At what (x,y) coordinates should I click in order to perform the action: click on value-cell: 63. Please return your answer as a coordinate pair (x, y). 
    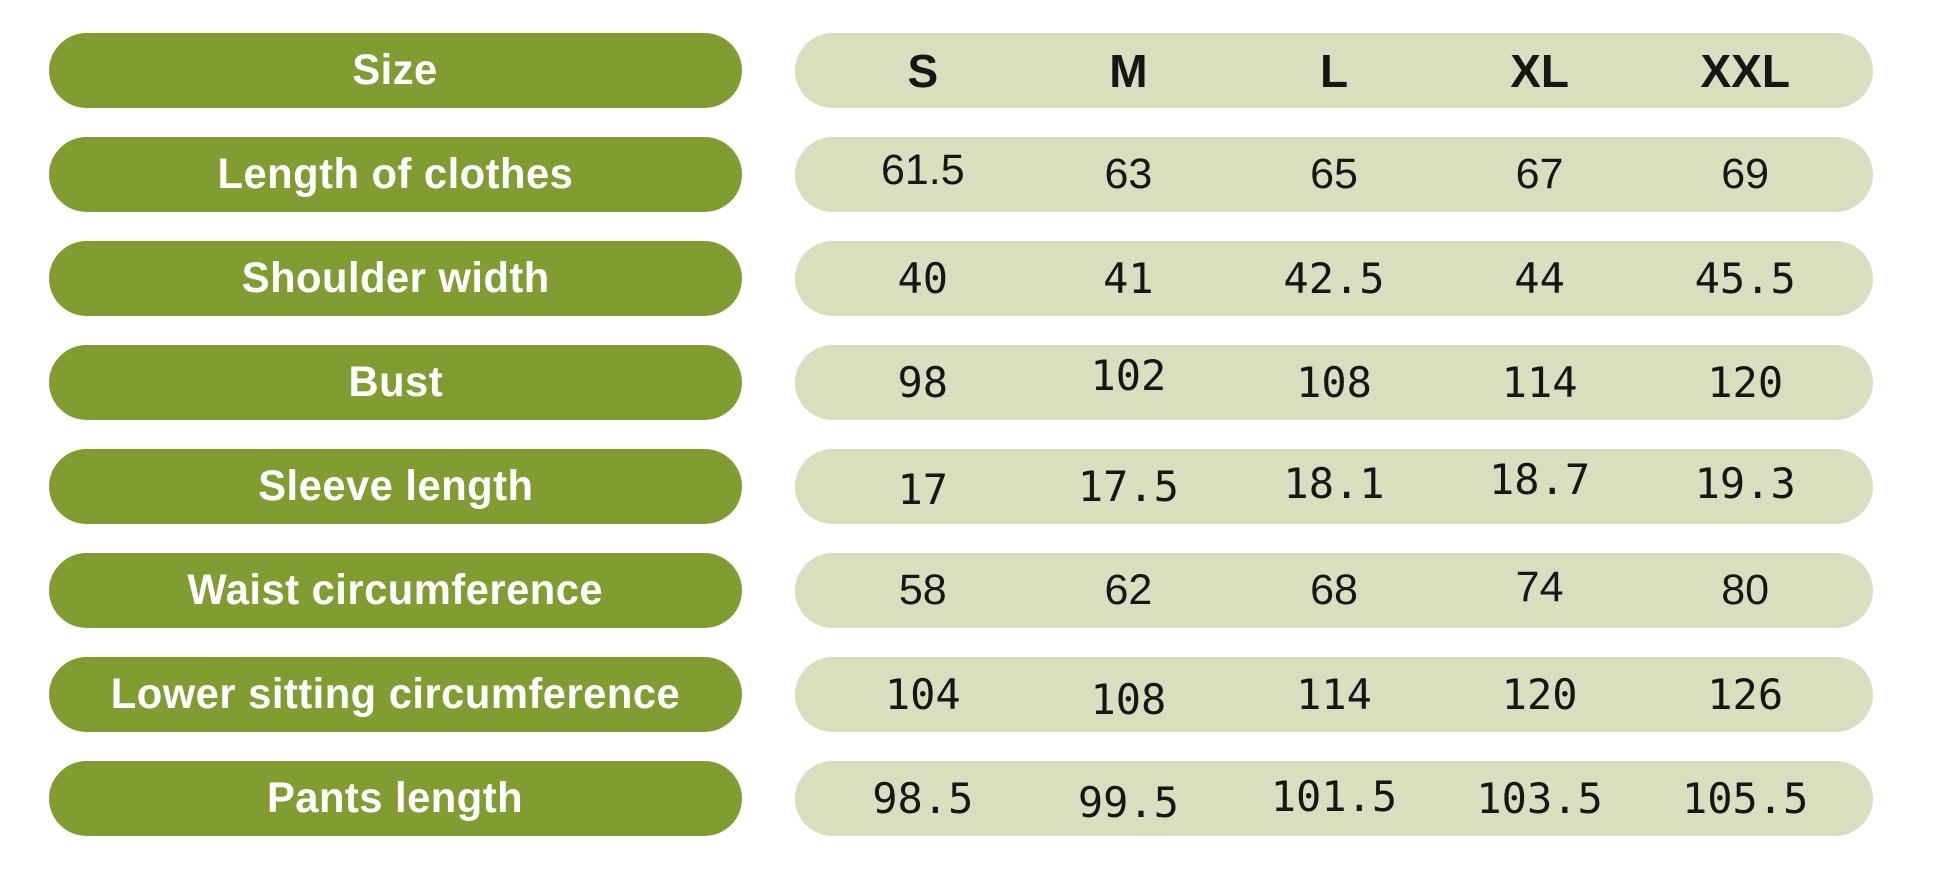
    Looking at the image, I should click on (1128, 174).